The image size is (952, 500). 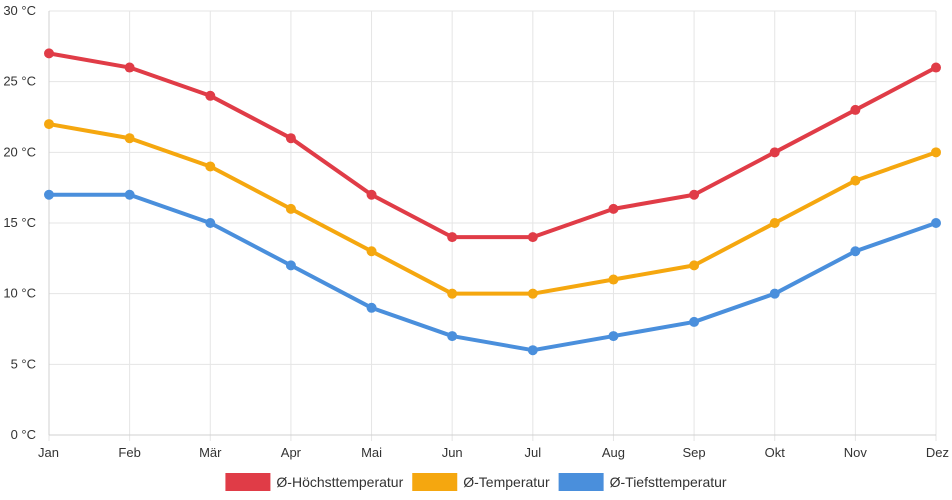 I want to click on legend-item-2: Ø-Temperatur, so click(x=481, y=482).